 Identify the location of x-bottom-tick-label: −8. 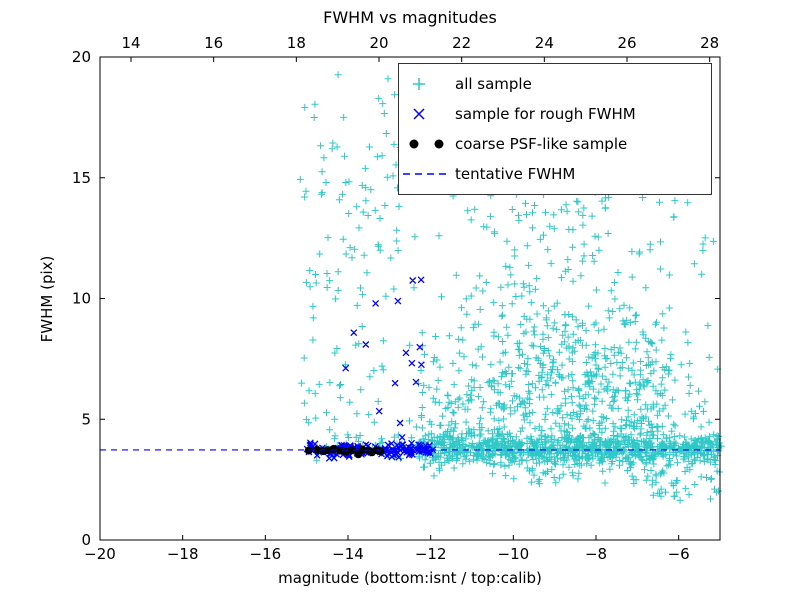
(596, 554).